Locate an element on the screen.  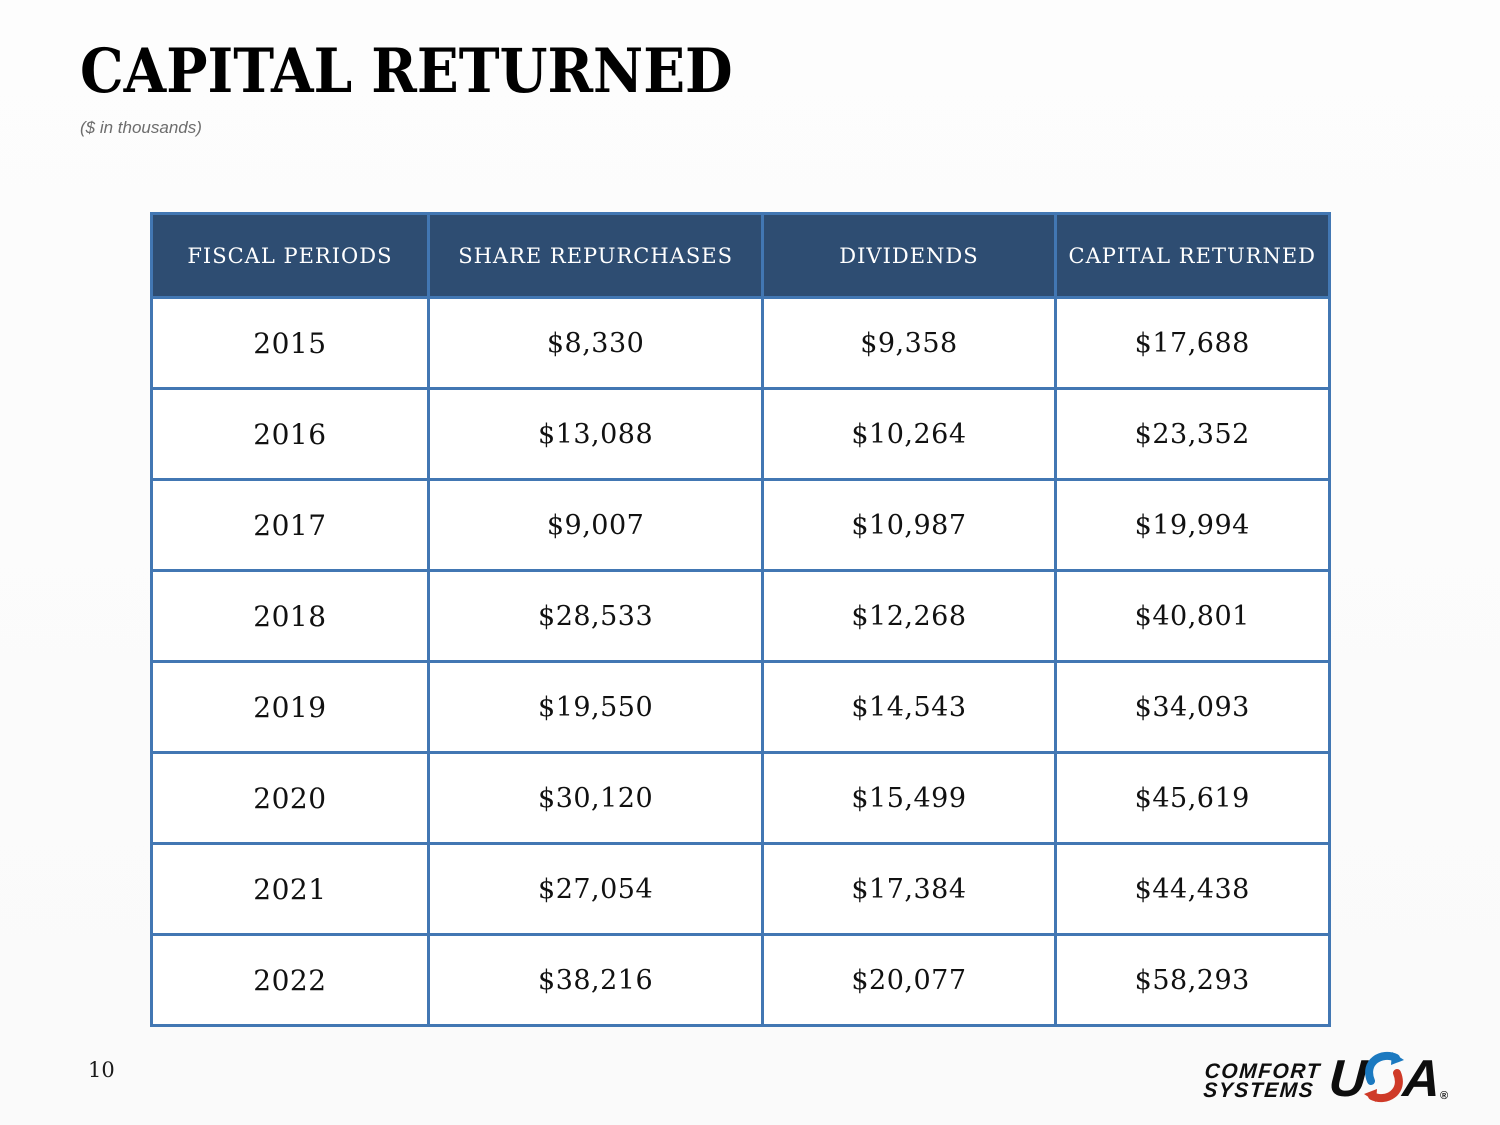
table-cell: 2017 is located at coordinates (290, 525).